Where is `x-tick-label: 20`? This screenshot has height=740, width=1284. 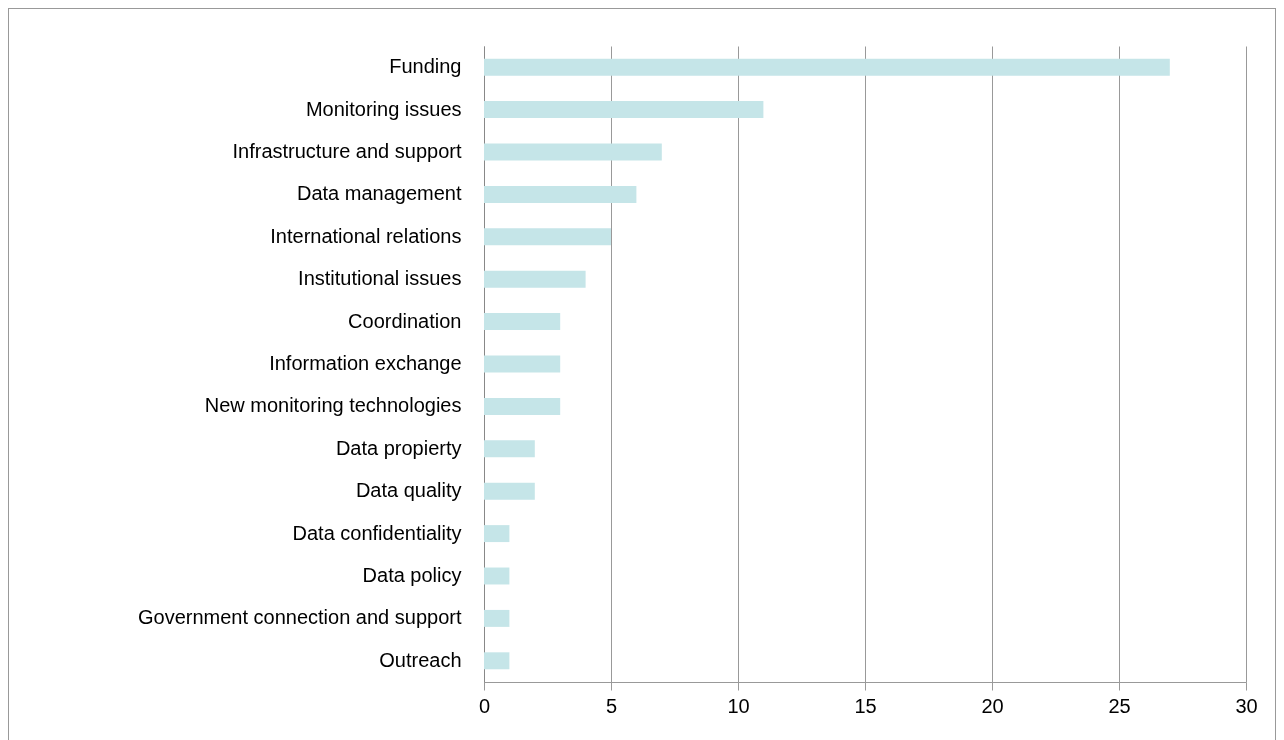
x-tick-label: 20 is located at coordinates (992, 705).